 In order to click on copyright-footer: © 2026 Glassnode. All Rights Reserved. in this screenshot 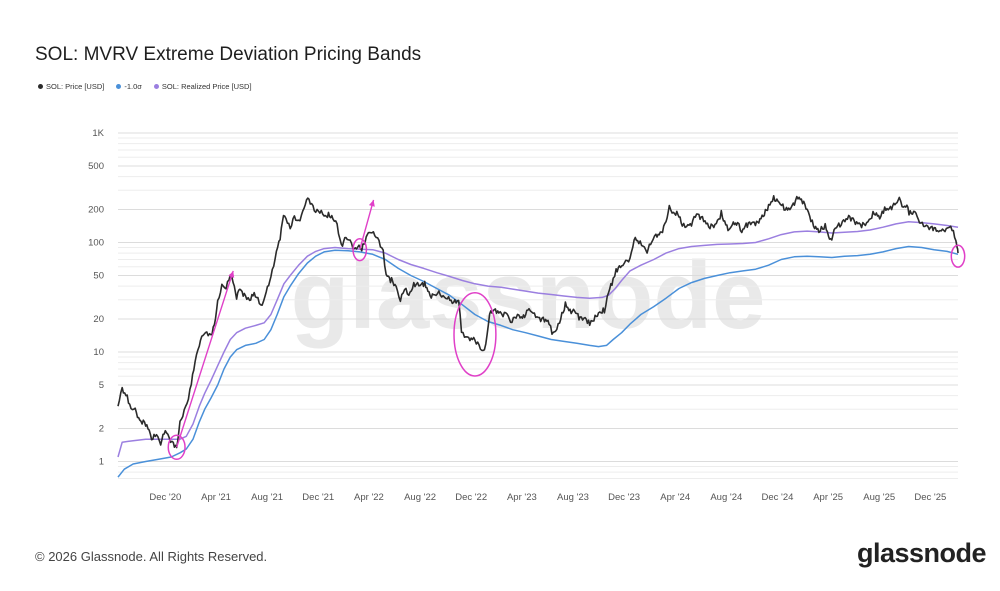, I will do `click(151, 556)`.